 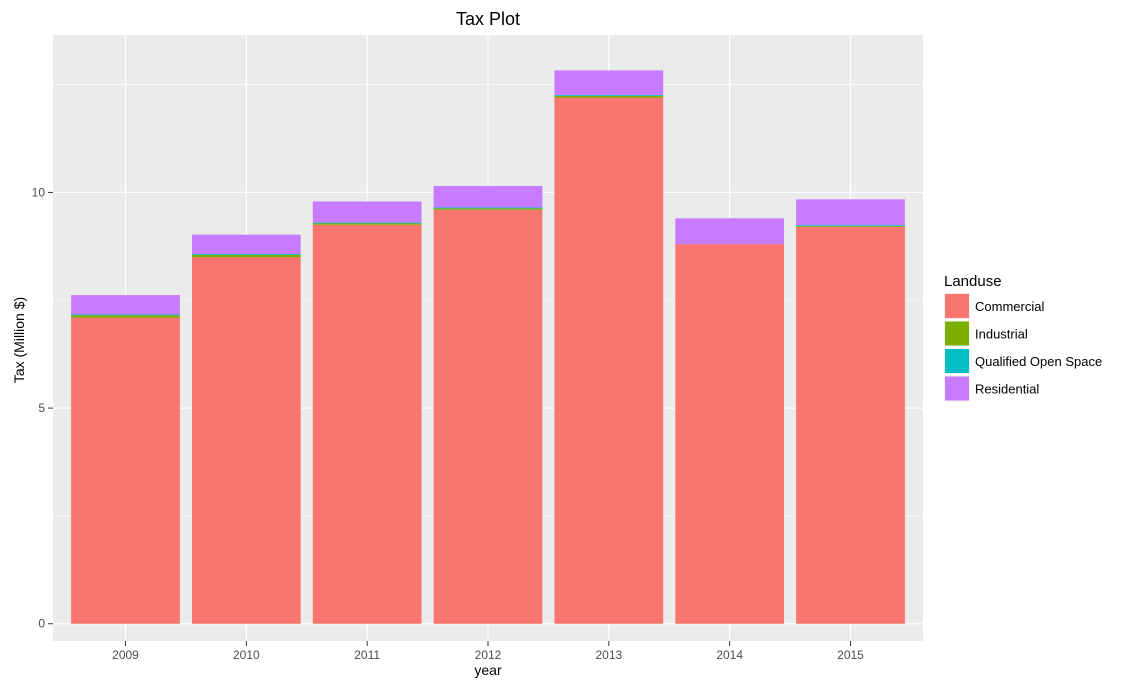 What do you see at coordinates (39, 192) in the screenshot?
I see `y-tick-label: 10` at bounding box center [39, 192].